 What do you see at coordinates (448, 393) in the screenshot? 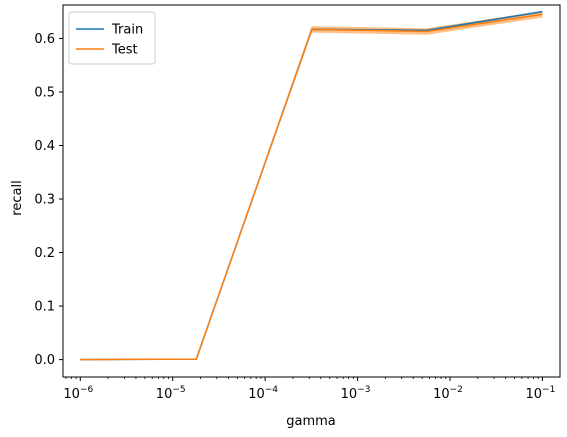
I see `x-tick-label: 10⁻²` at bounding box center [448, 393].